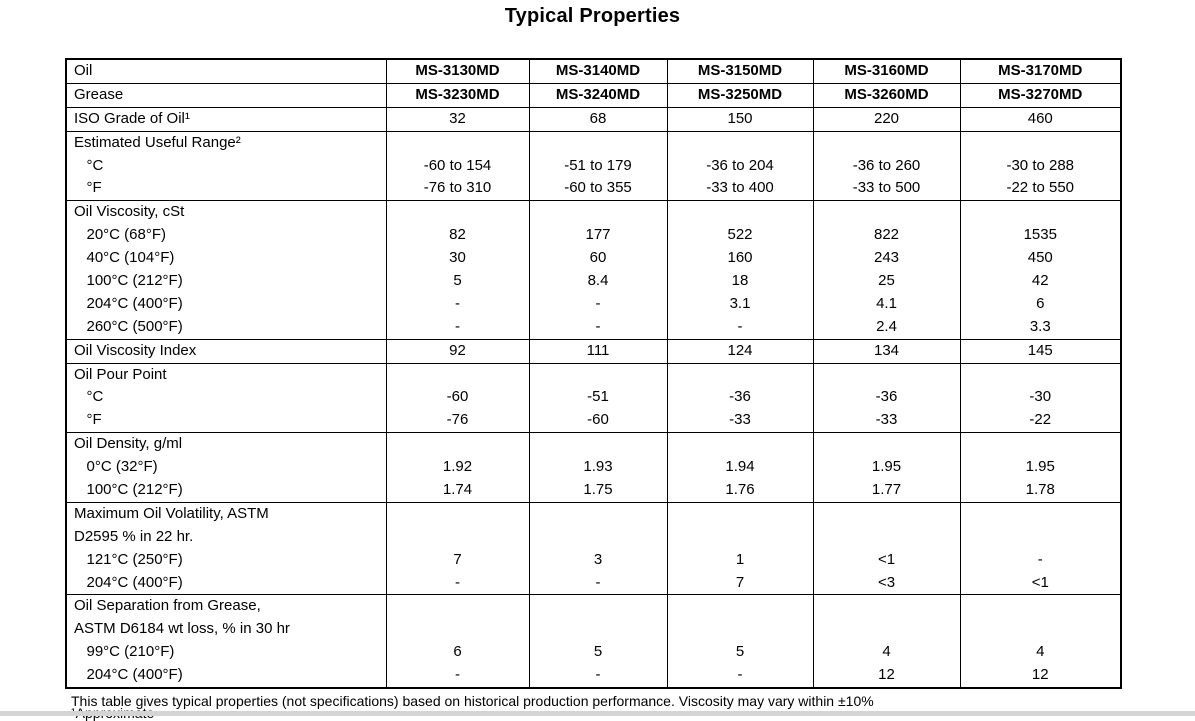 Image resolution: width=1195 pixels, height=721 pixels. Describe the element at coordinates (886, 490) in the screenshot. I see `value-line: 1.77` at that location.